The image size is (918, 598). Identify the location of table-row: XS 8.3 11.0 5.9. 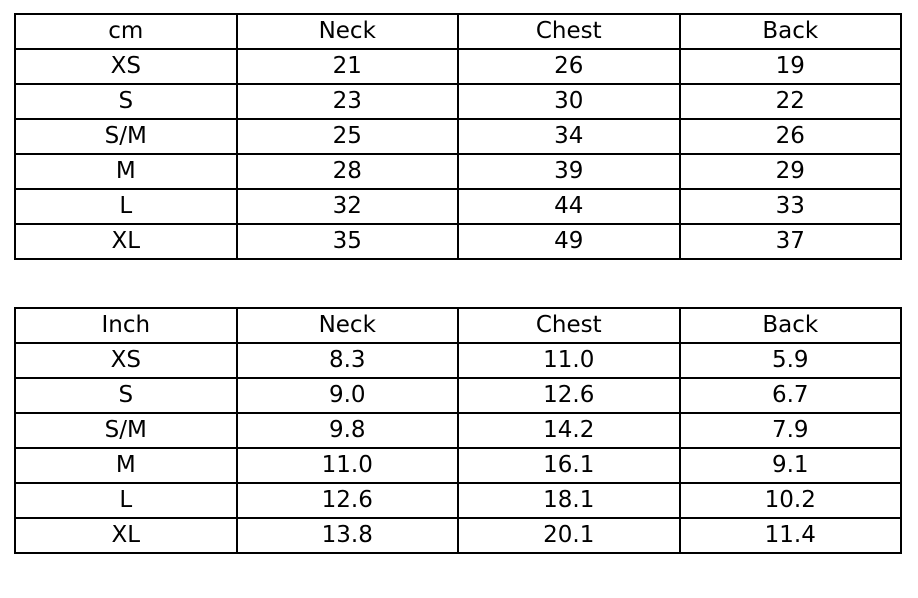
(458, 360).